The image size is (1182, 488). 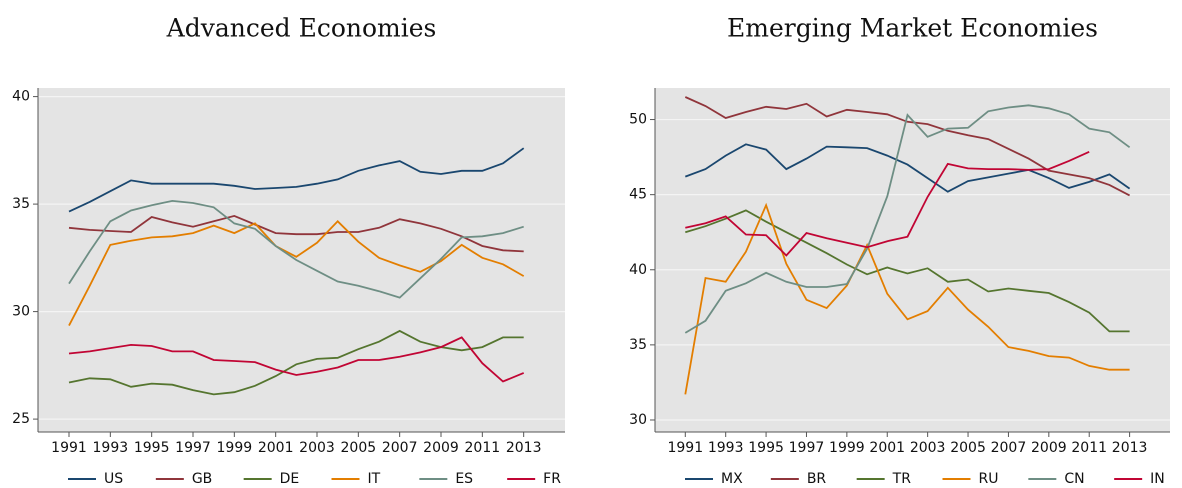 I want to click on legend-label: BR, so click(x=817, y=479).